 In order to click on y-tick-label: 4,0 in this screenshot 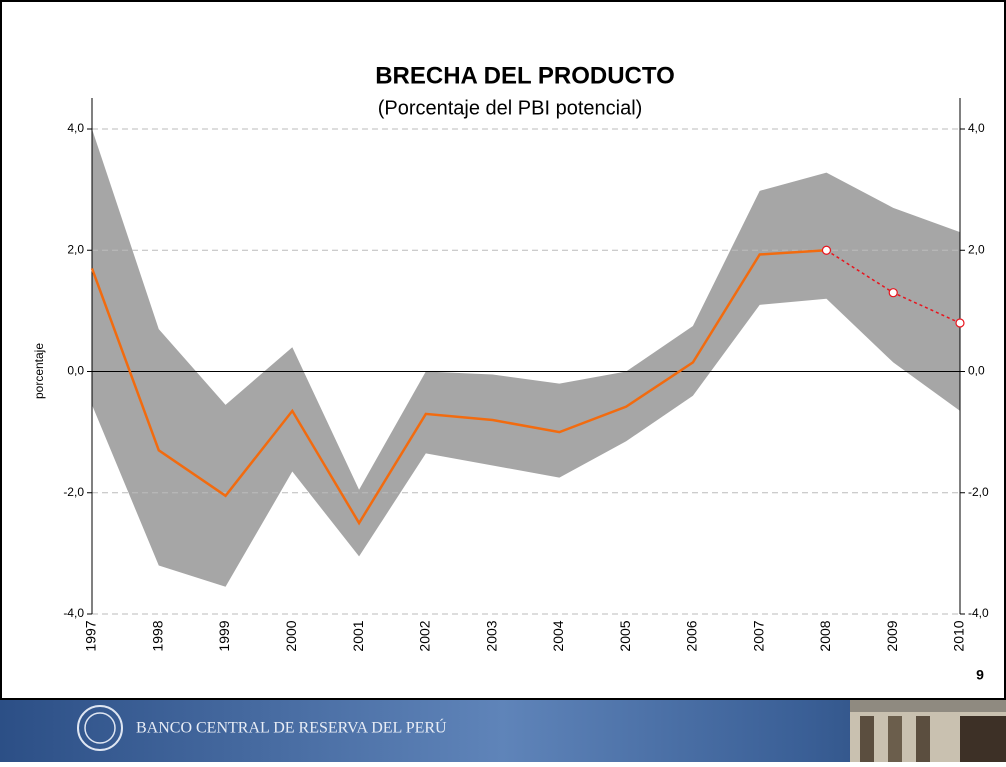, I will do `click(75, 128)`.